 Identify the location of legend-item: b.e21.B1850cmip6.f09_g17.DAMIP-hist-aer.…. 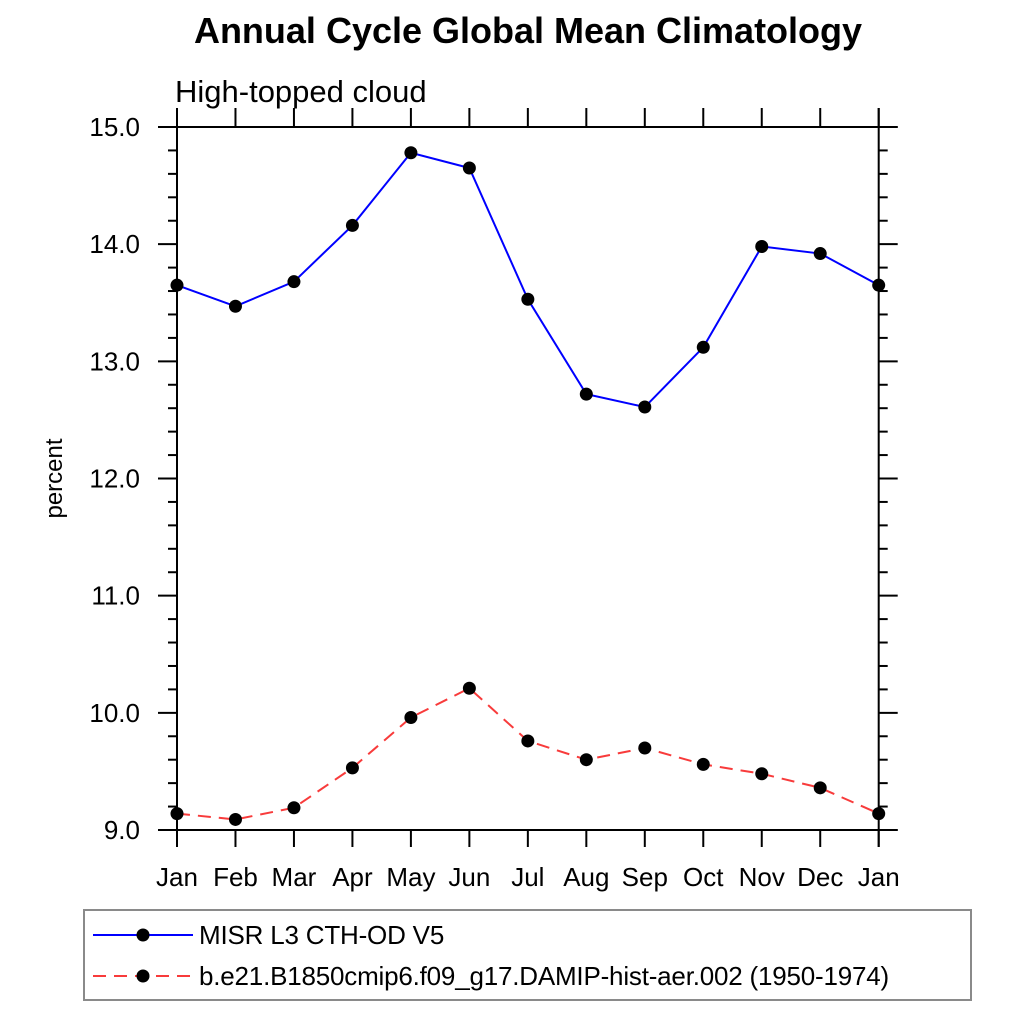
(530, 976).